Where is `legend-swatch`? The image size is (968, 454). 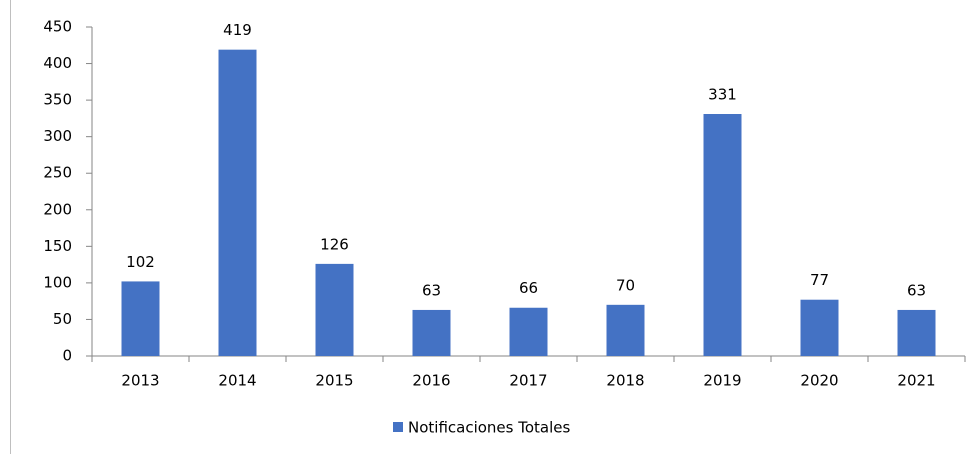 legend-swatch is located at coordinates (398, 427).